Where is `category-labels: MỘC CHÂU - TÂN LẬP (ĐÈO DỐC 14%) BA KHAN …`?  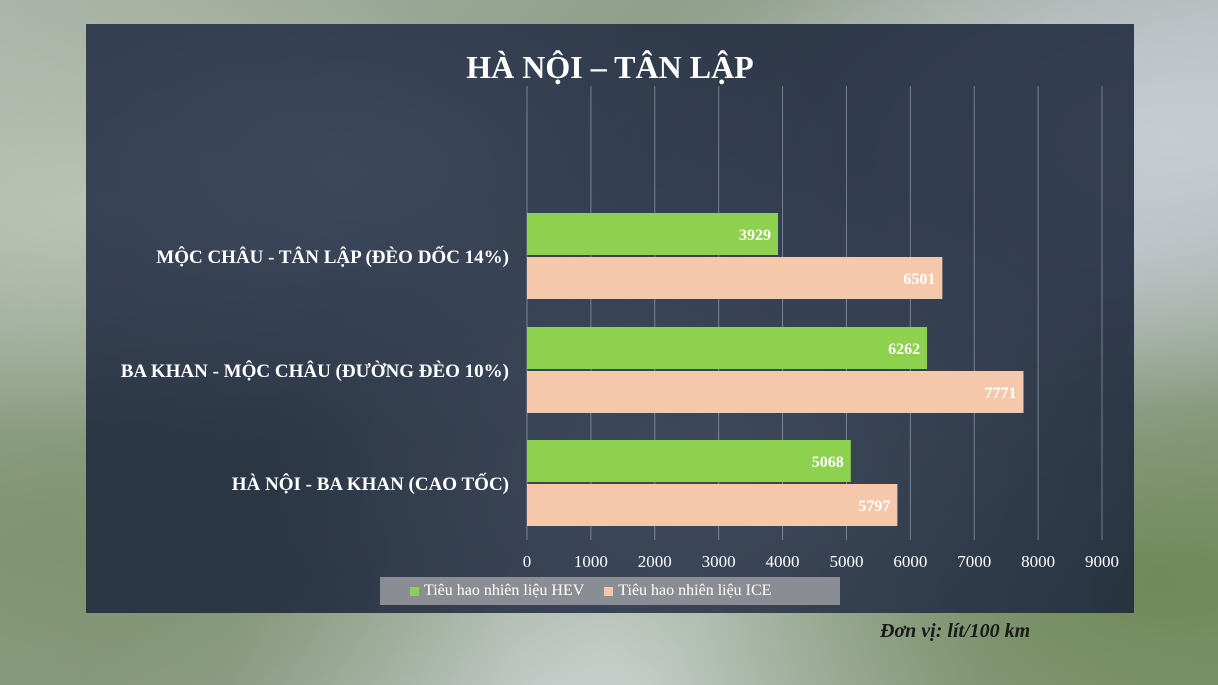
category-labels: MỘC CHÂU - TÂN LẬP (ĐÈO DỐC 14%) BA KHAN … is located at coordinates (315, 370).